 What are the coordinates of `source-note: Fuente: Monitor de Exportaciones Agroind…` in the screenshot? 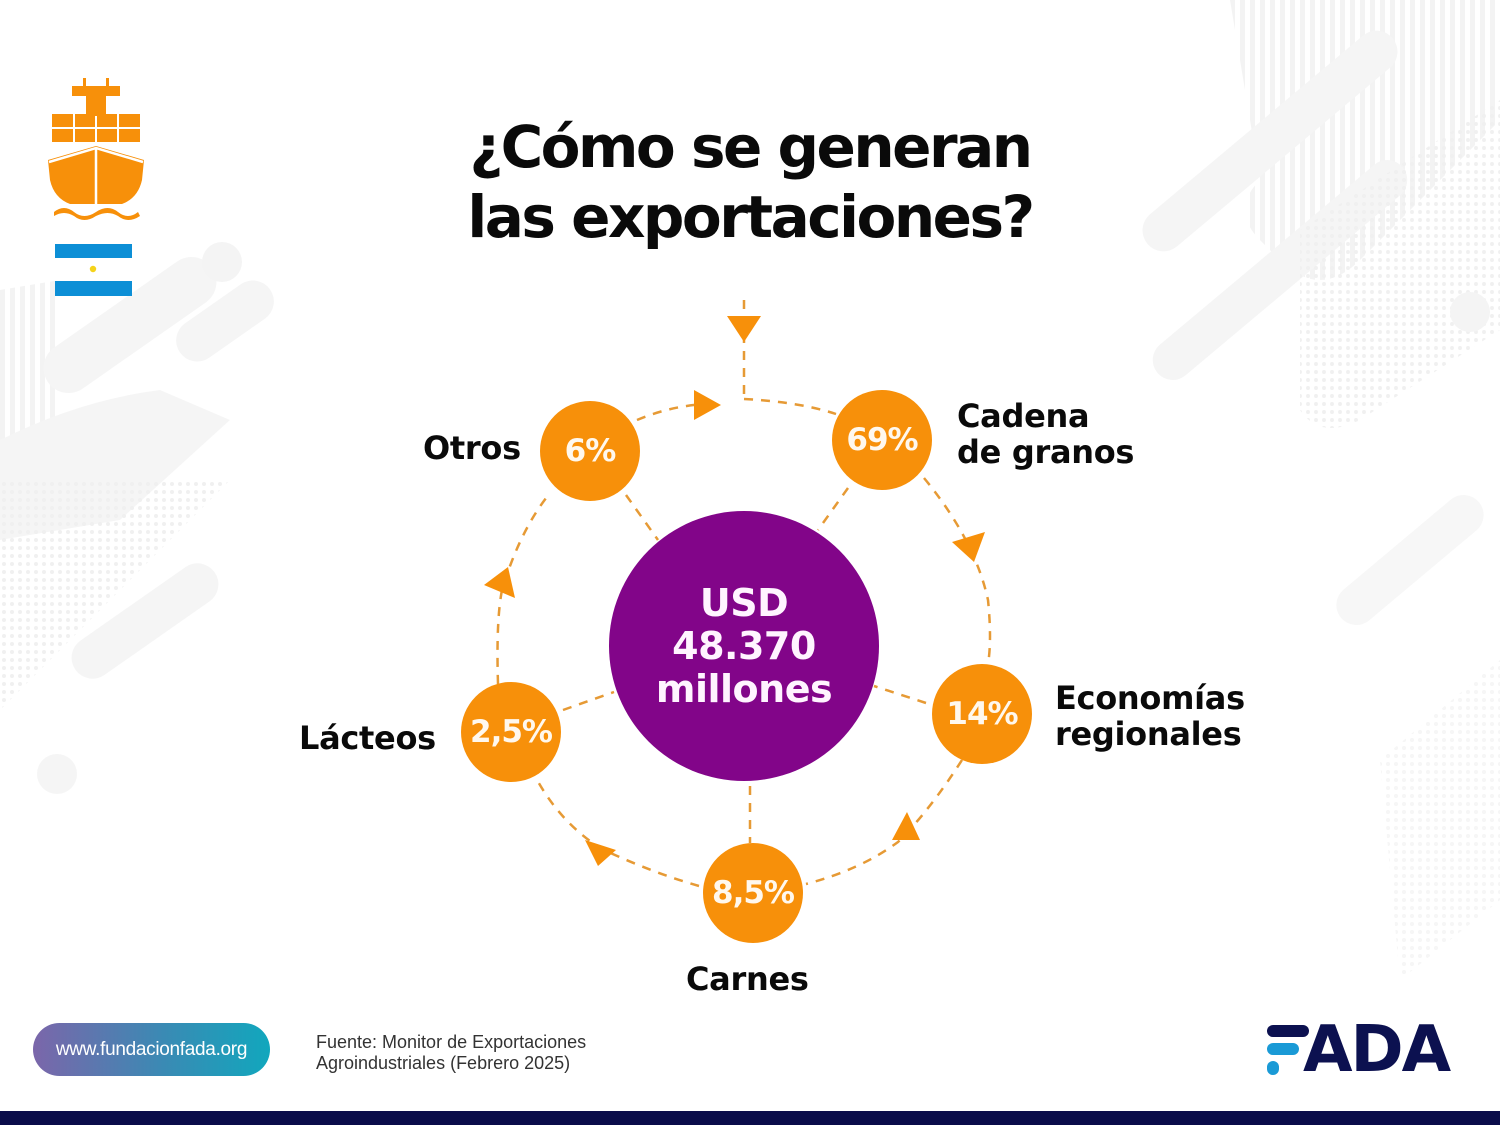 It's located at (451, 1053).